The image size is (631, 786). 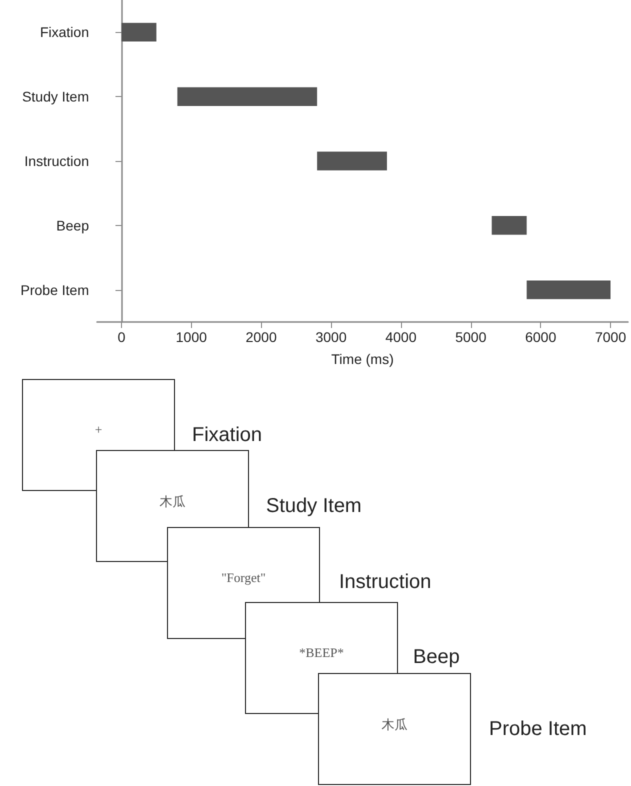 I want to click on y-tick-label: Probe Item, so click(x=54, y=290).